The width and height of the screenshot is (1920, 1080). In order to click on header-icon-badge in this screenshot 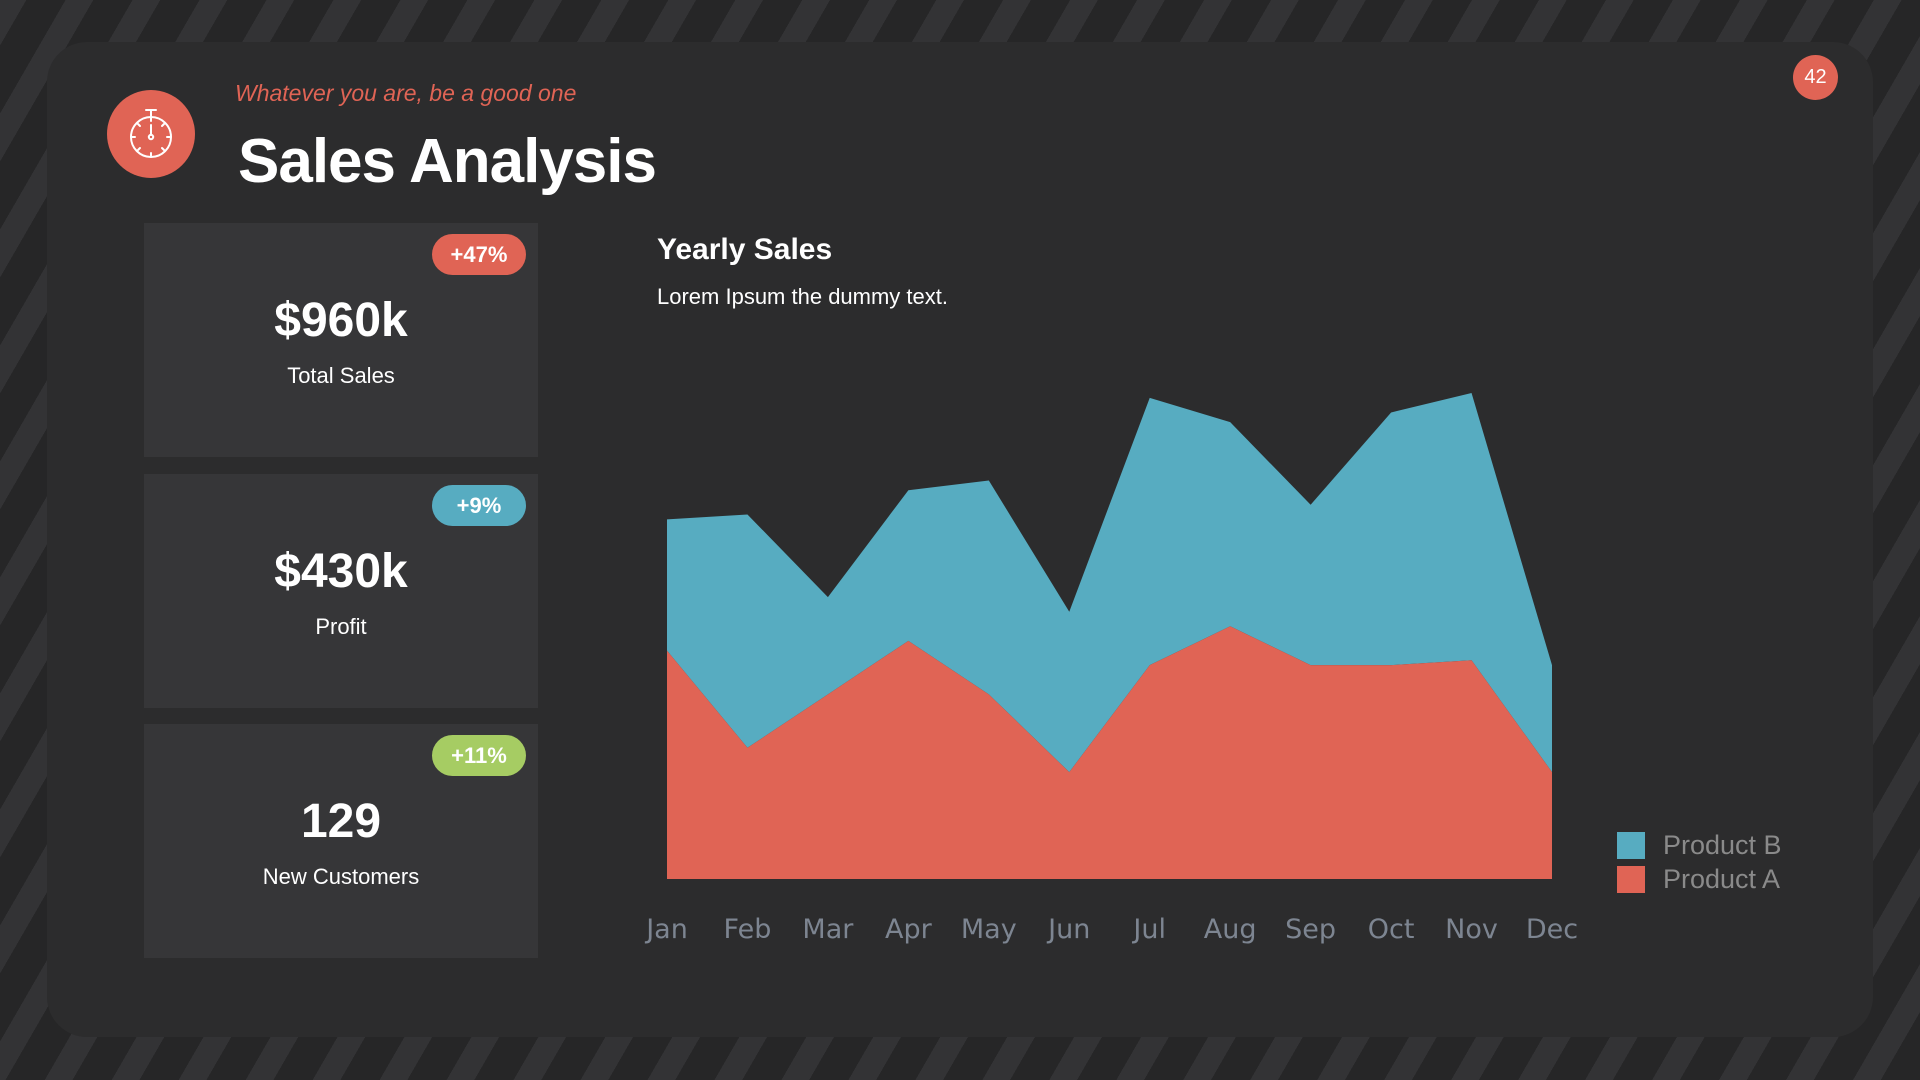, I will do `click(151, 134)`.